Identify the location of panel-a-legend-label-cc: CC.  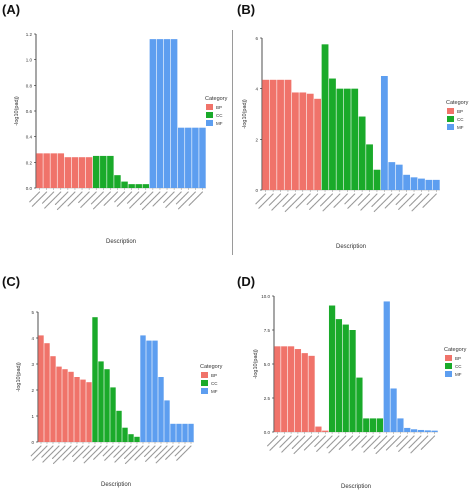
(219, 115).